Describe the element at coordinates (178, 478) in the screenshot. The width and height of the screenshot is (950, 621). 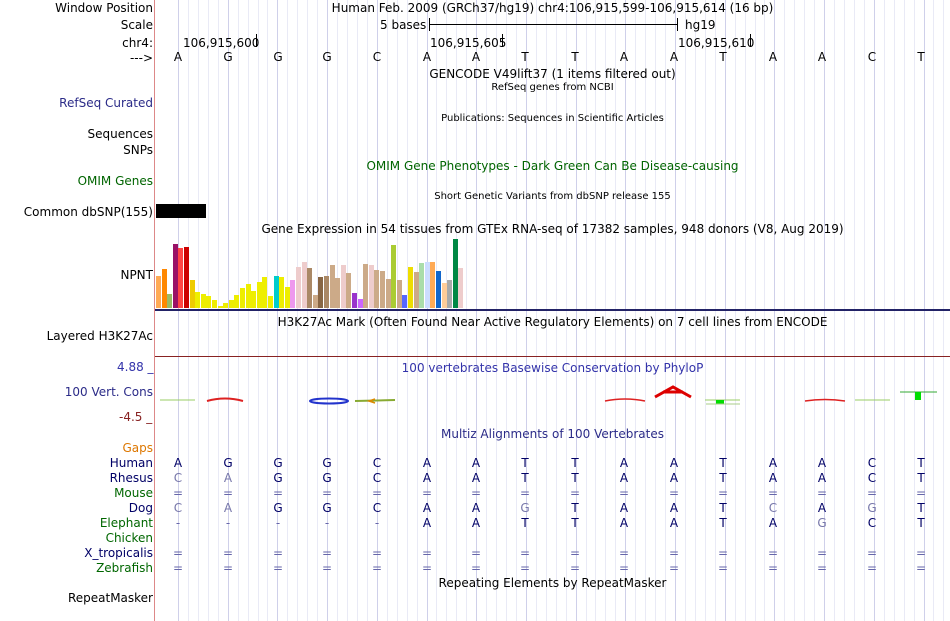
I see `alignment-base: C` at that location.